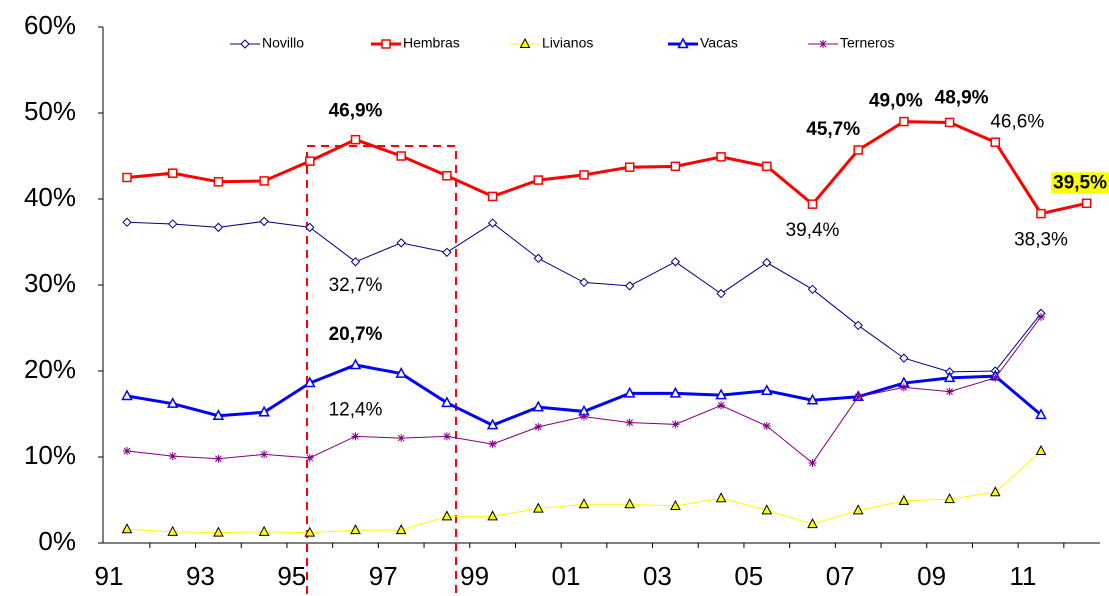  I want to click on value-label: 39,4%, so click(813, 230).